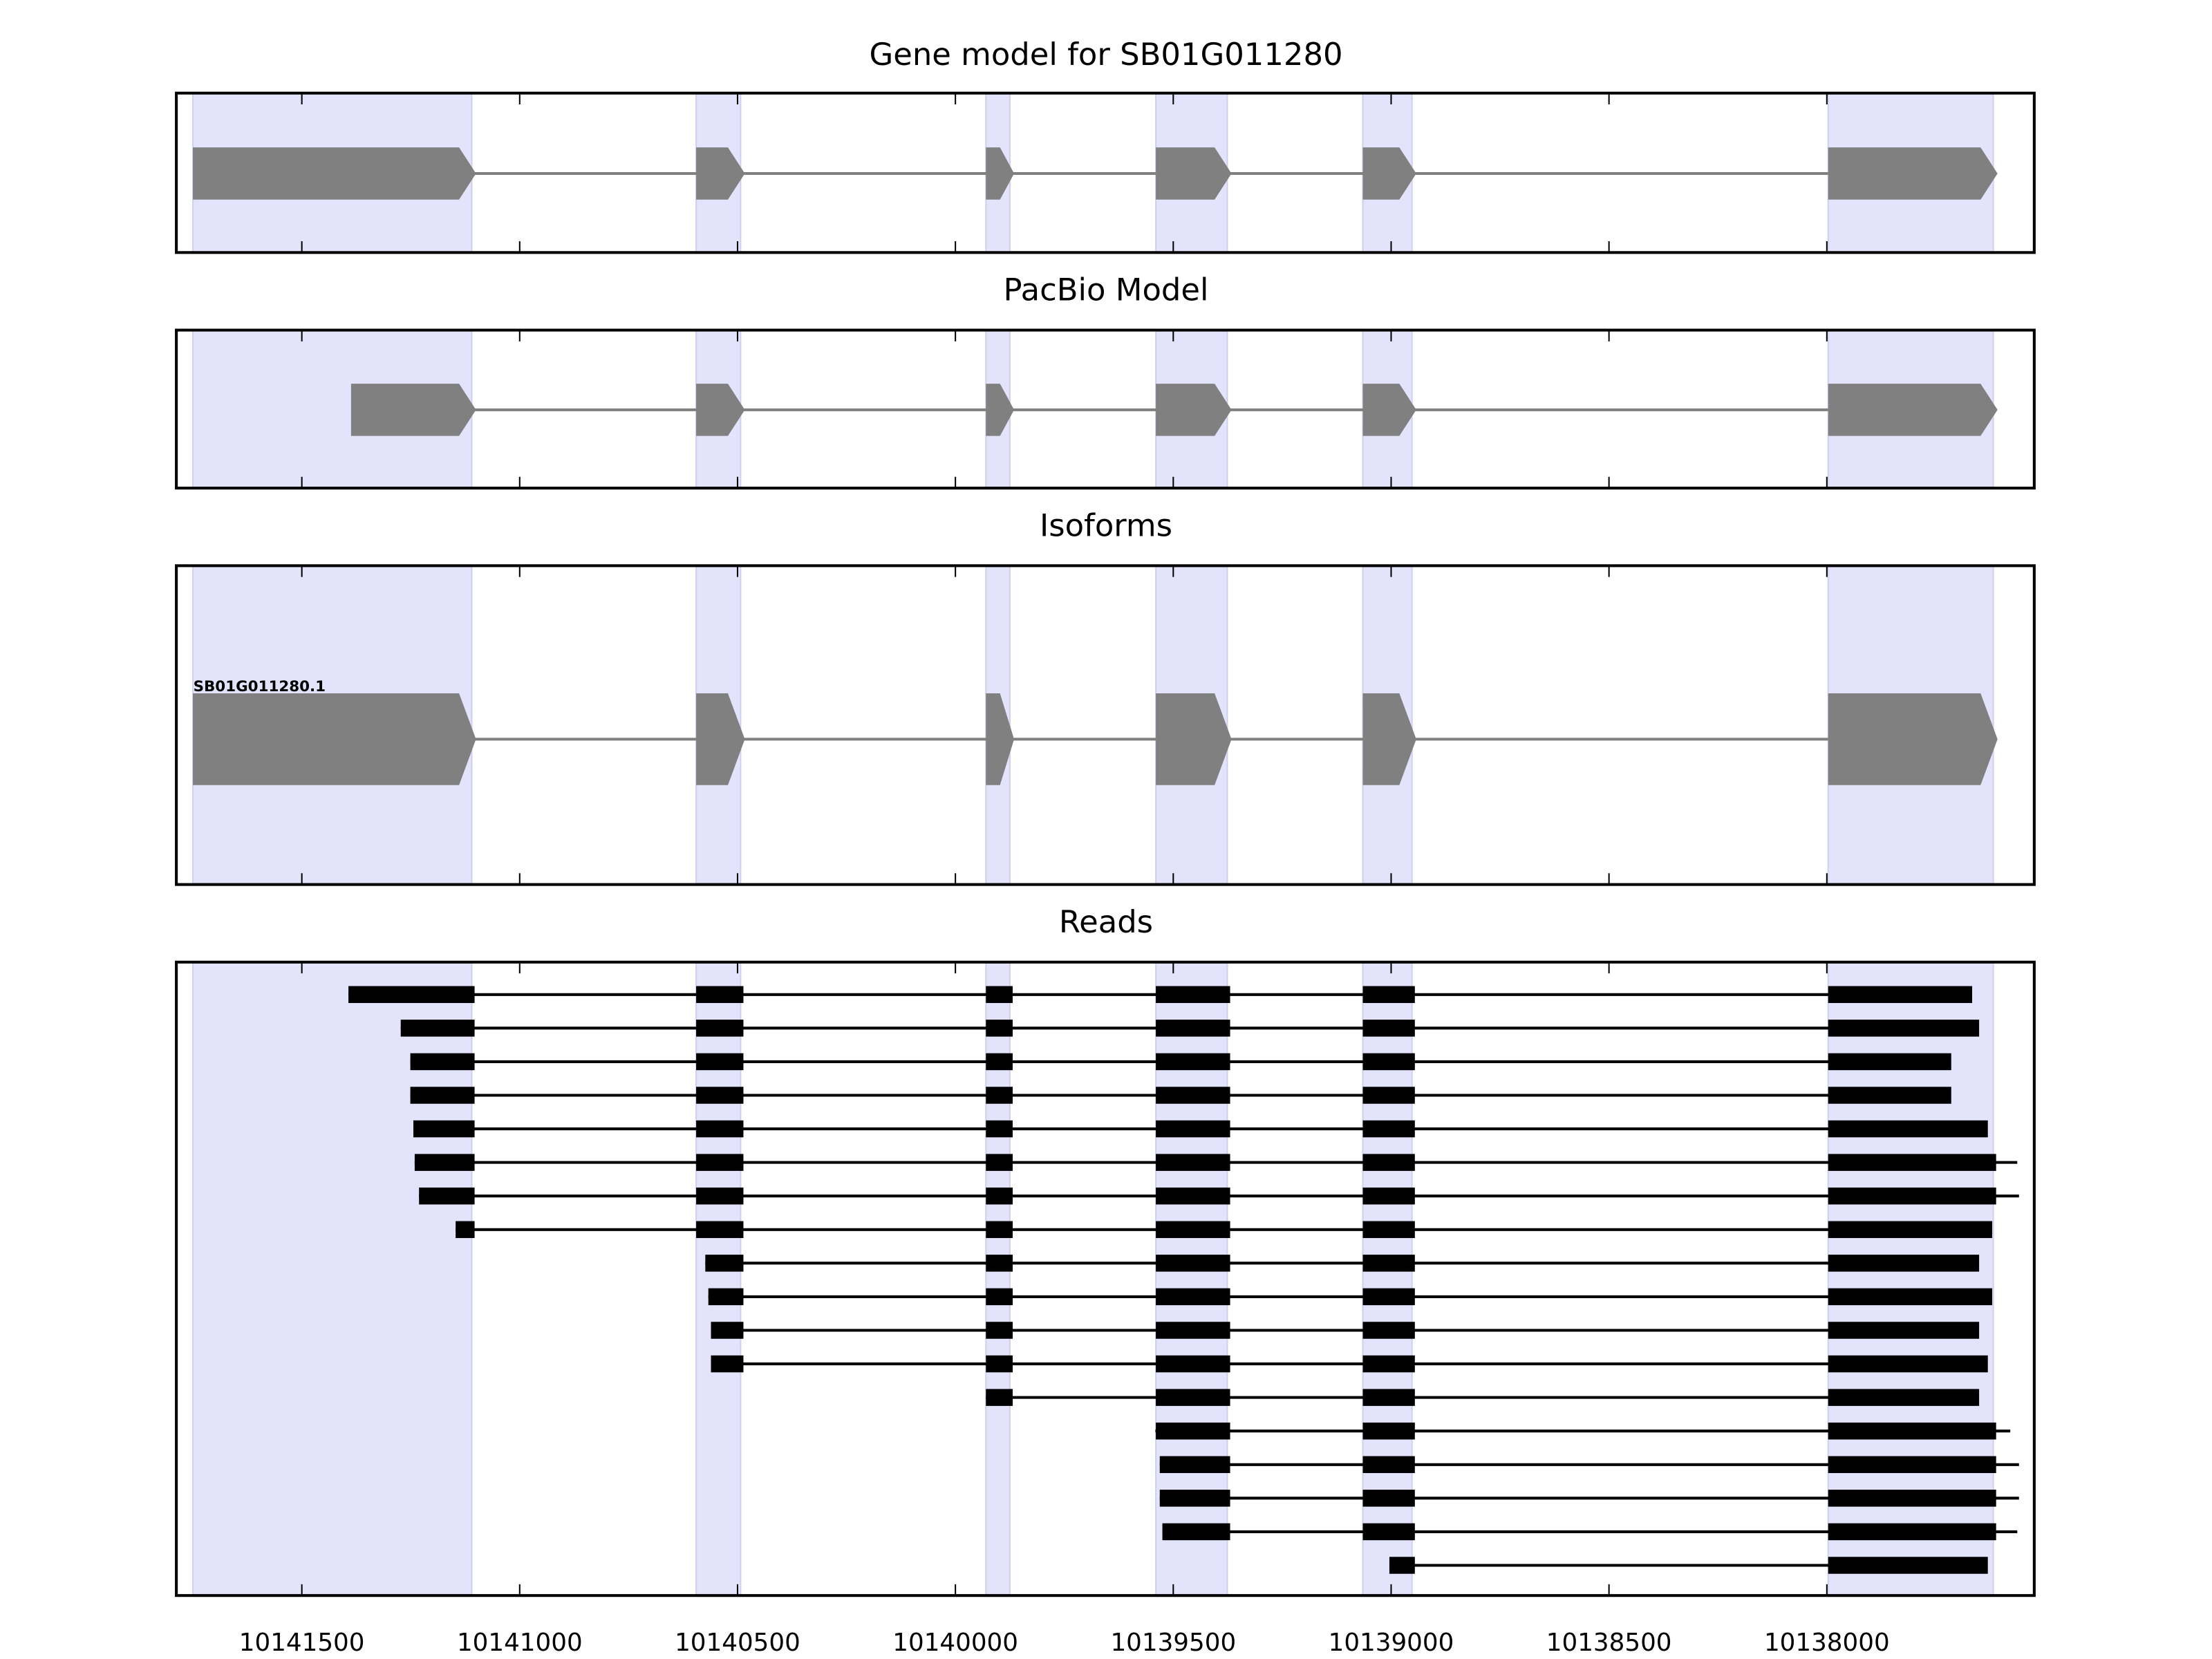  What do you see at coordinates (1106, 525) in the screenshot?
I see `panel-title-isoforms: Isoforms` at bounding box center [1106, 525].